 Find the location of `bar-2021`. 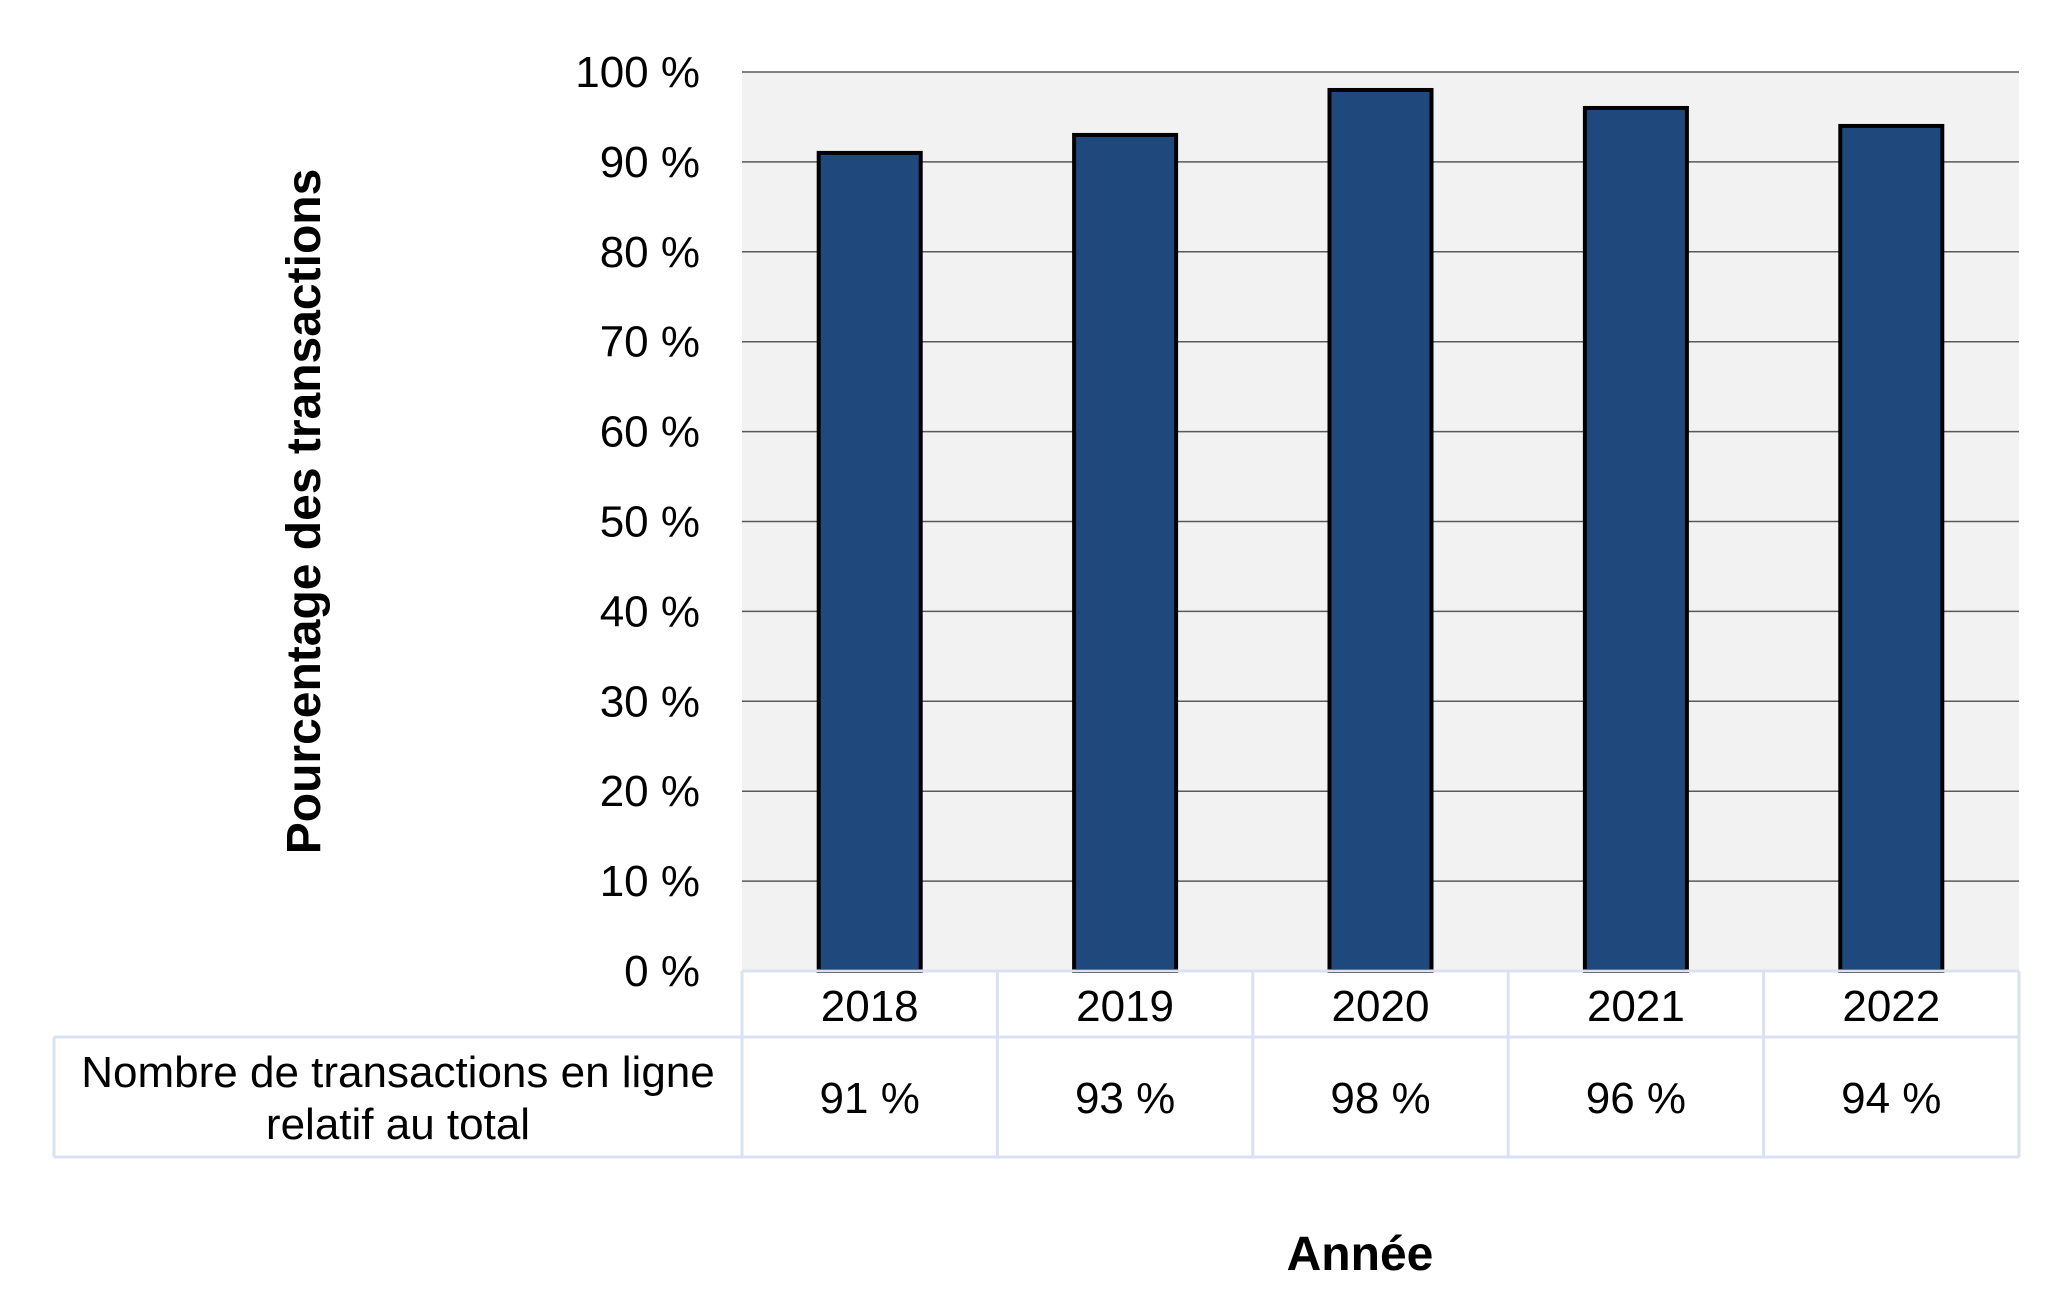

bar-2021 is located at coordinates (1635, 539).